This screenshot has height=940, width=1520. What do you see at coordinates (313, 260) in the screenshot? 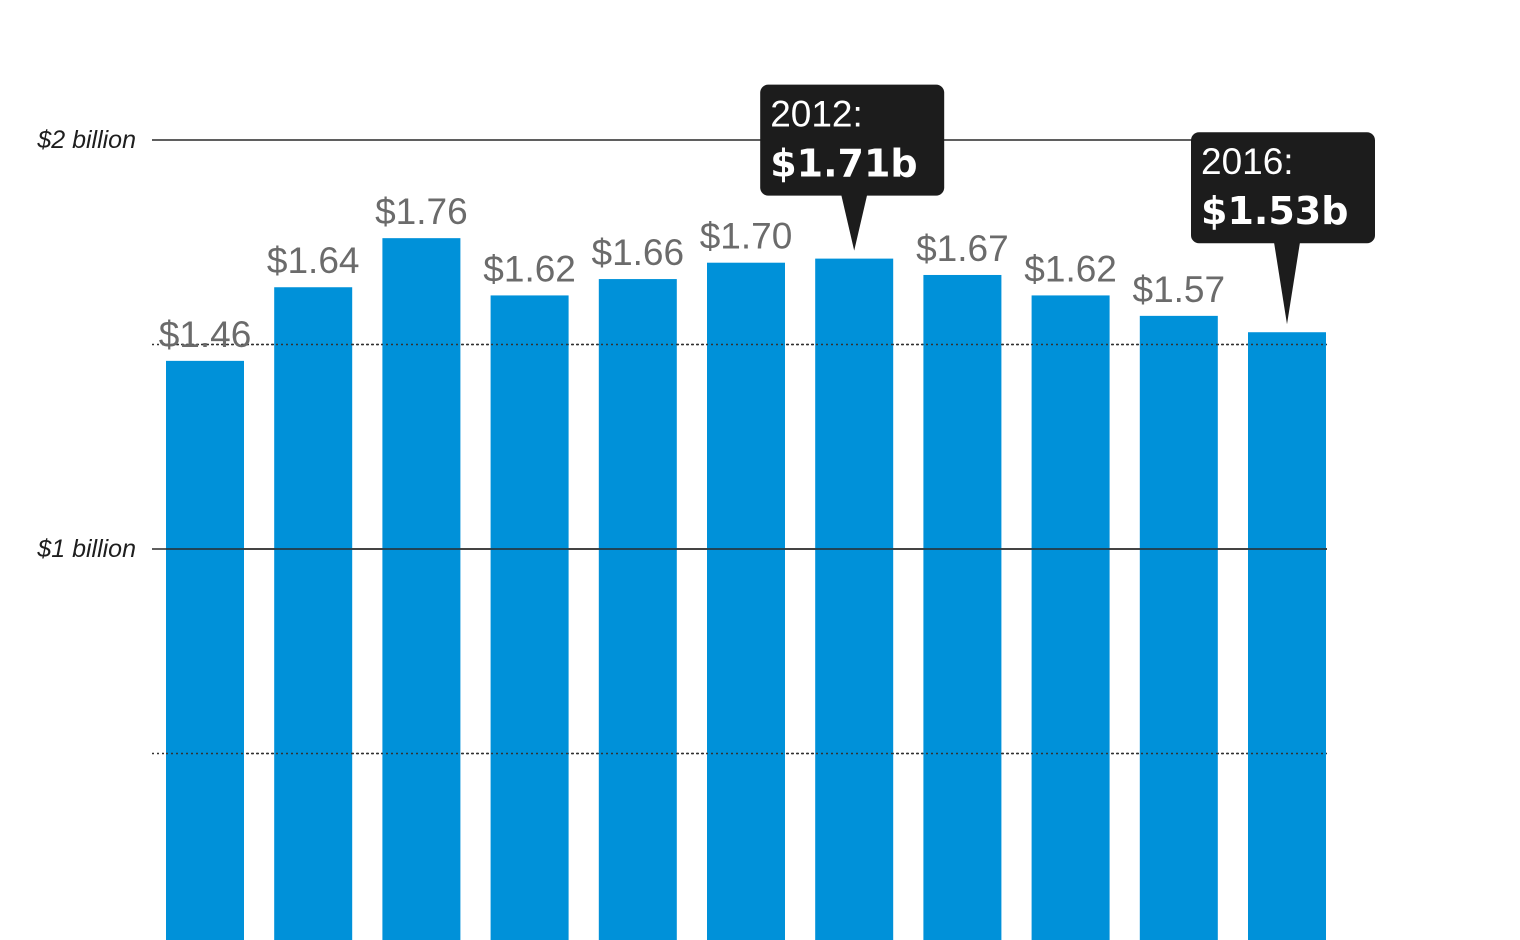
I see `data-label: $1.64` at bounding box center [313, 260].